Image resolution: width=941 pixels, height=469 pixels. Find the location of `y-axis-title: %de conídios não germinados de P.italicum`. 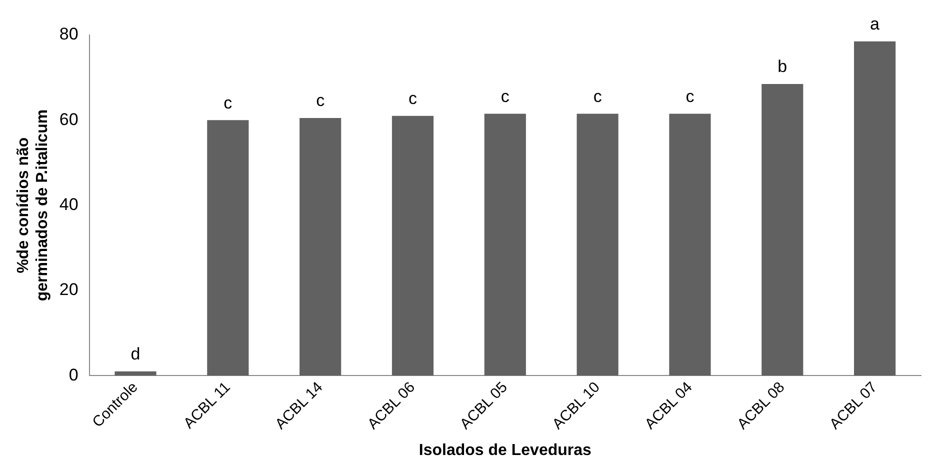

y-axis-title: %de conídios não germinados de P.italicum is located at coordinates (33, 205).